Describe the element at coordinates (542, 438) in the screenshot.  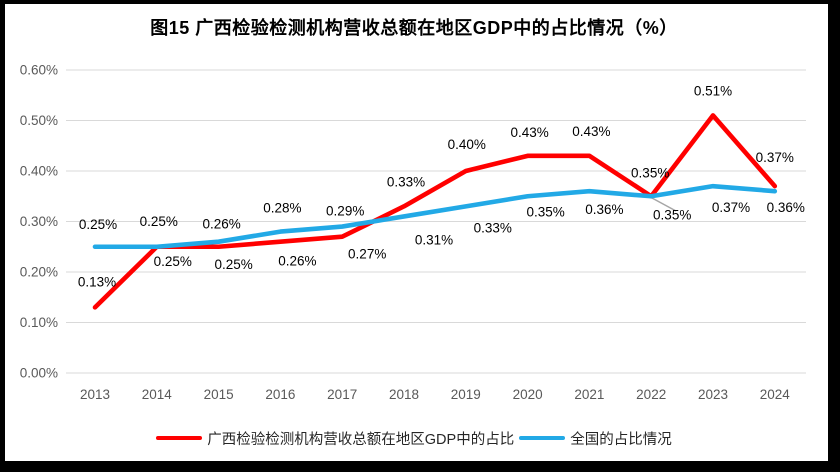
I see `legend-line-national-icon` at that location.